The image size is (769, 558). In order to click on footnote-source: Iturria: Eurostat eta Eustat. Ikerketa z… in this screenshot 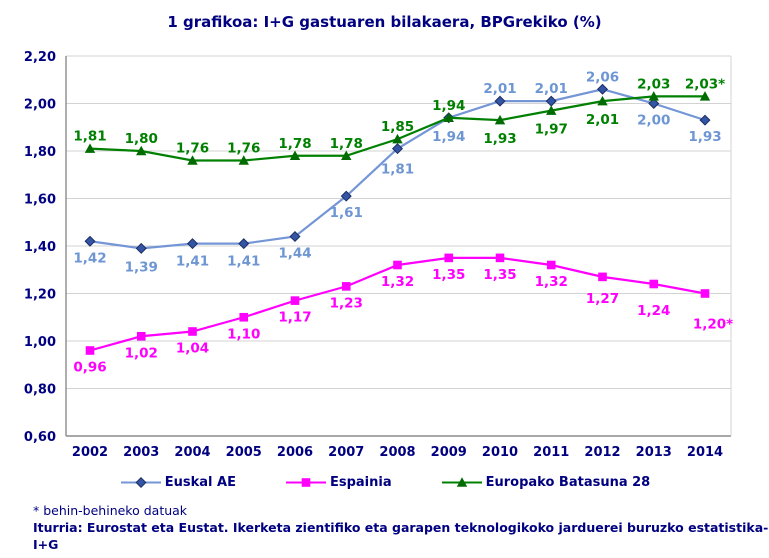, I will do `click(401, 536)`.